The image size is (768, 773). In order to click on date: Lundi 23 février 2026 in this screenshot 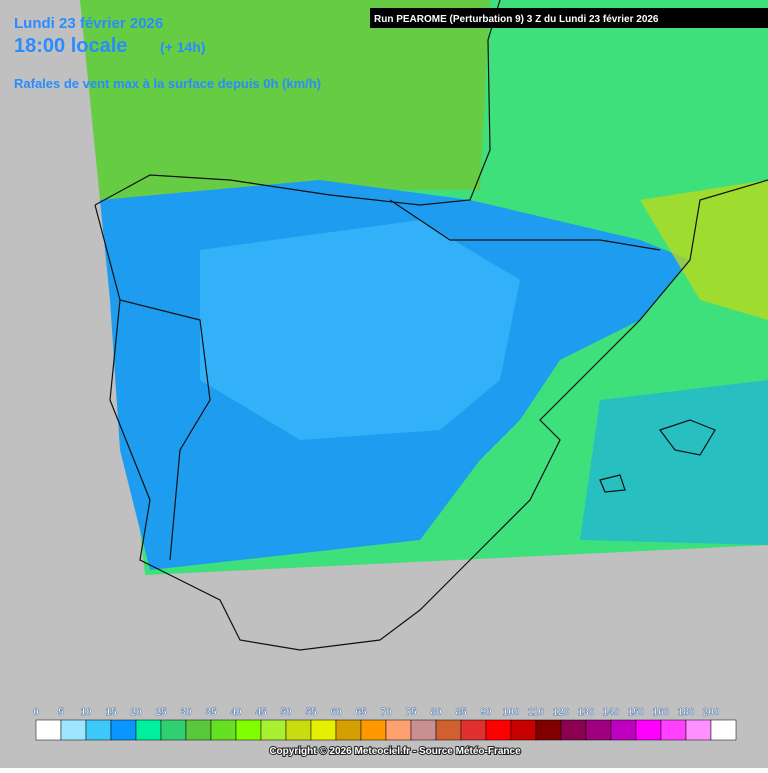, I will do `click(88, 23)`.